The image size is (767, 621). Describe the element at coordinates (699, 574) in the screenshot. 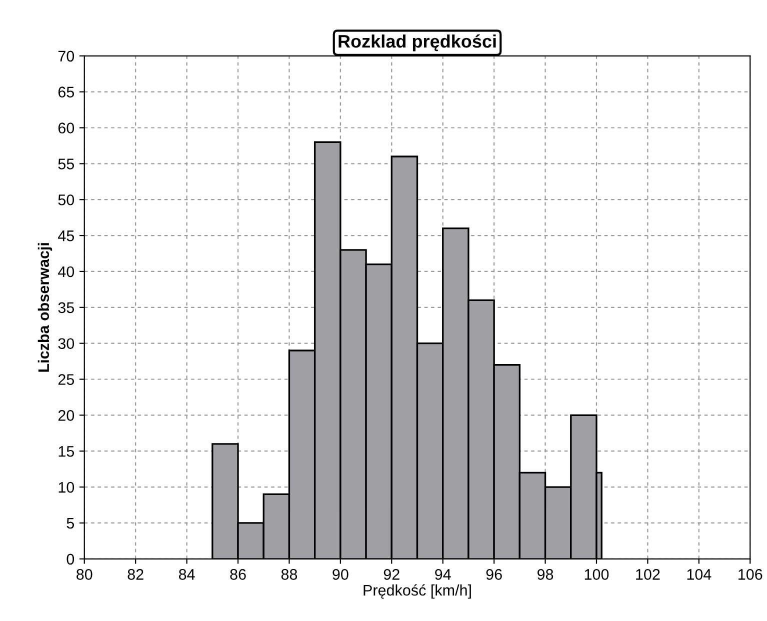

I see `x-tick-label: 104` at that location.